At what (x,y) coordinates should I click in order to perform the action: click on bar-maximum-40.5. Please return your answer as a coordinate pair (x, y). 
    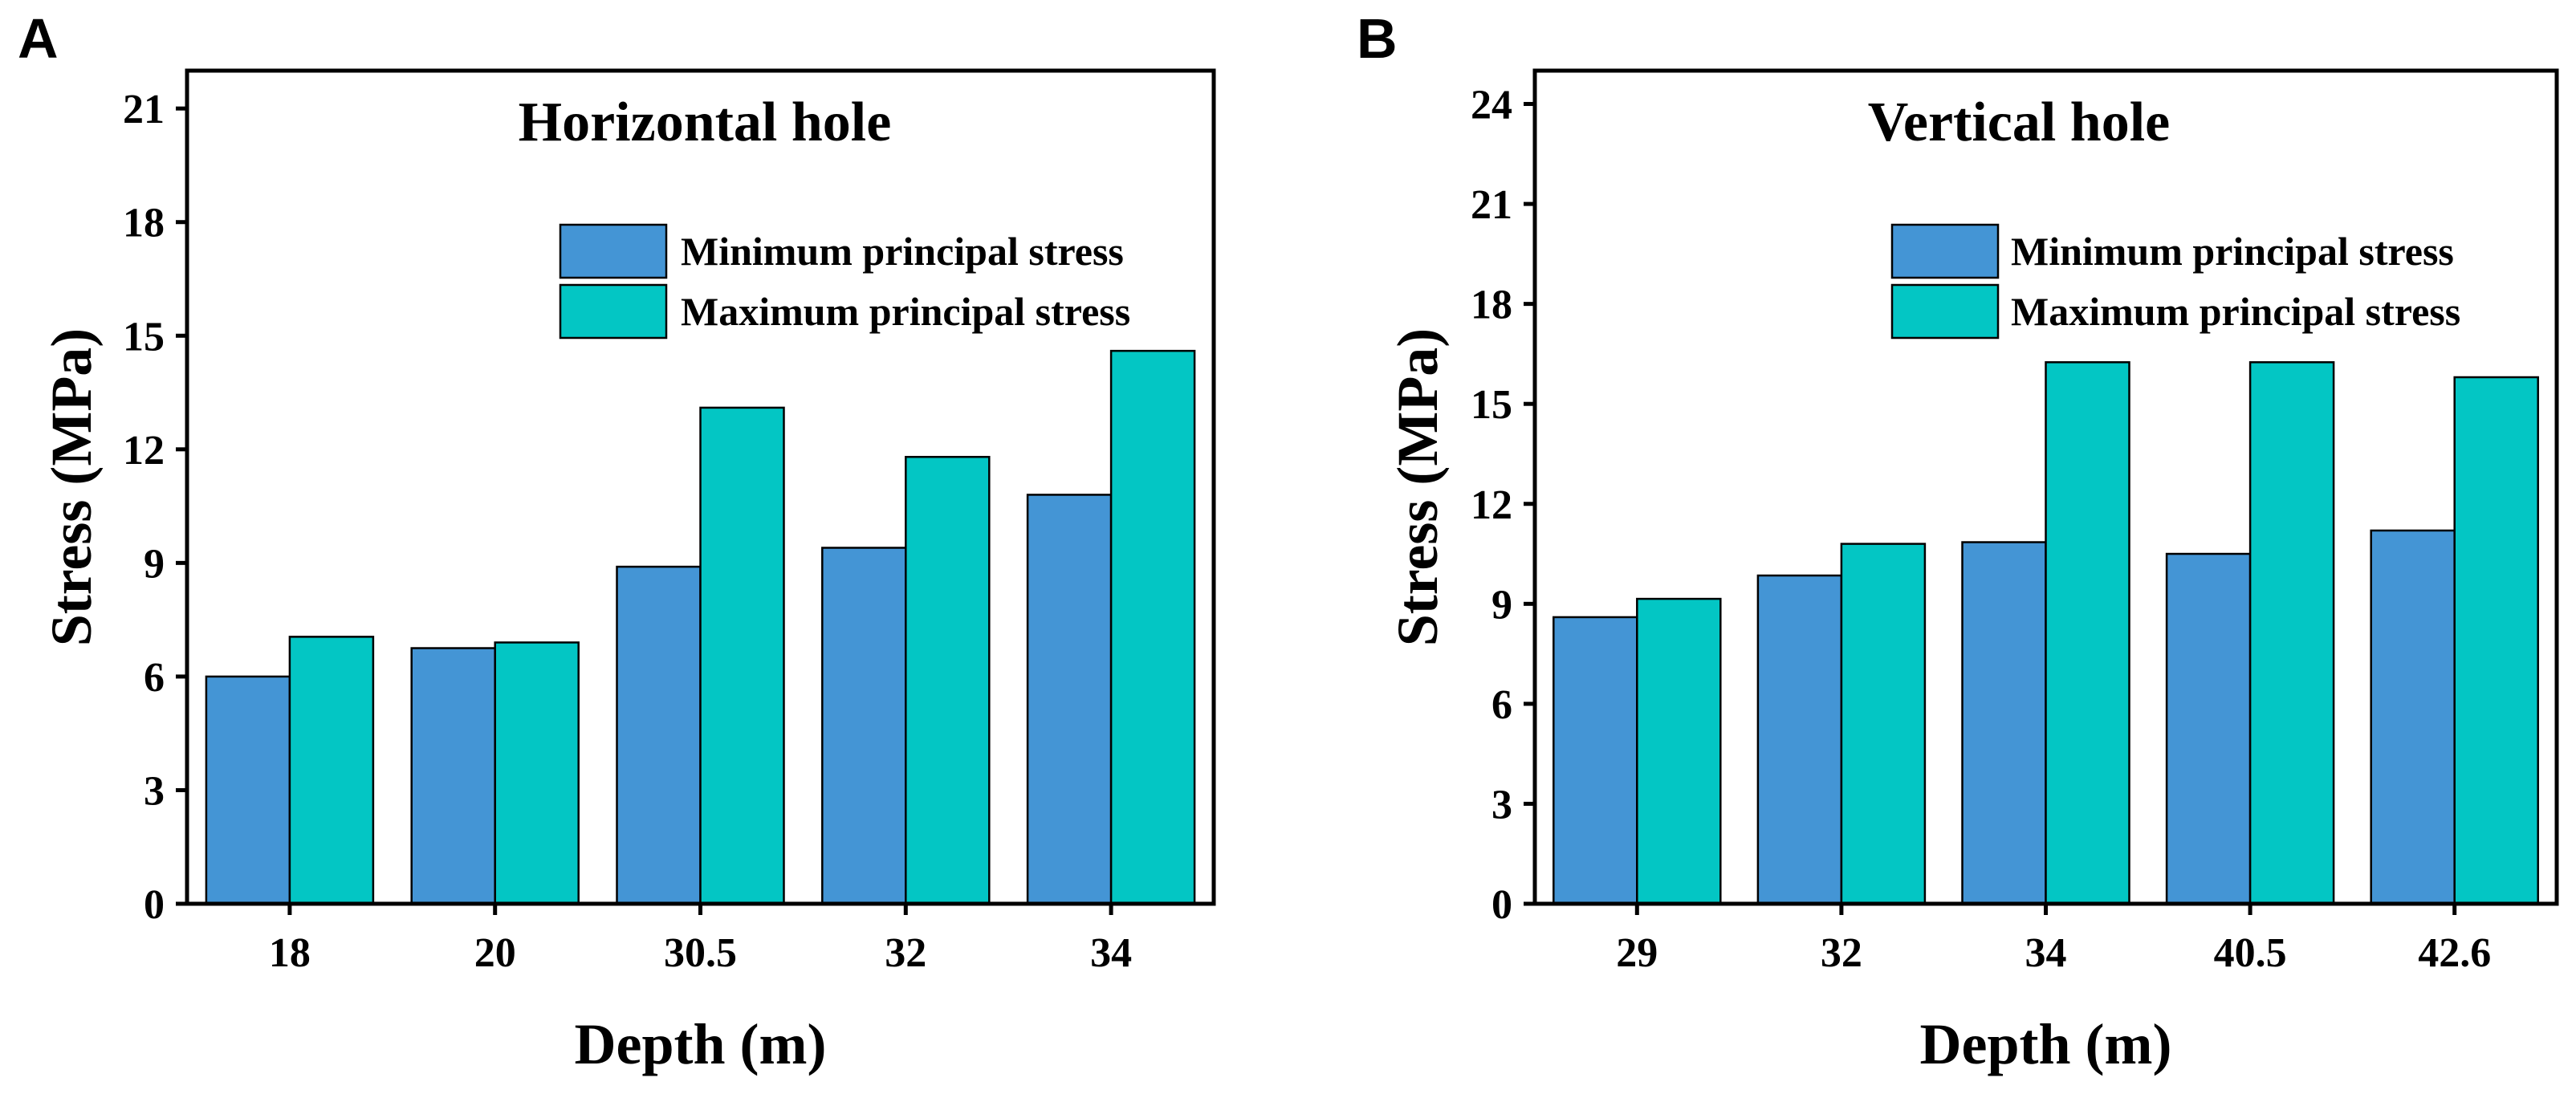
    Looking at the image, I should click on (2291, 633).